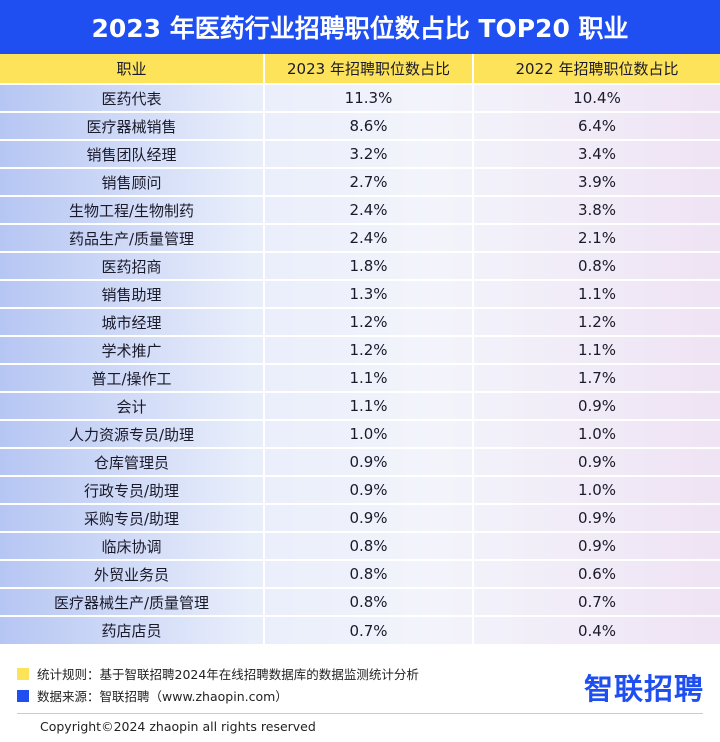 The height and width of the screenshot is (742, 720). I want to click on yellow-square-icon, so click(23, 673).